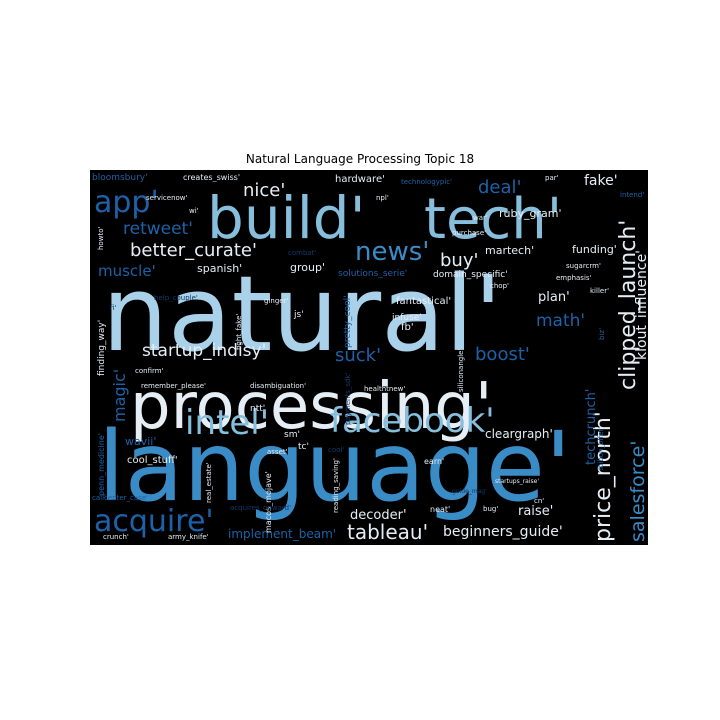 The height and width of the screenshot is (720, 720). What do you see at coordinates (360, 179) in the screenshot?
I see `word-cloud-word: hardware'` at bounding box center [360, 179].